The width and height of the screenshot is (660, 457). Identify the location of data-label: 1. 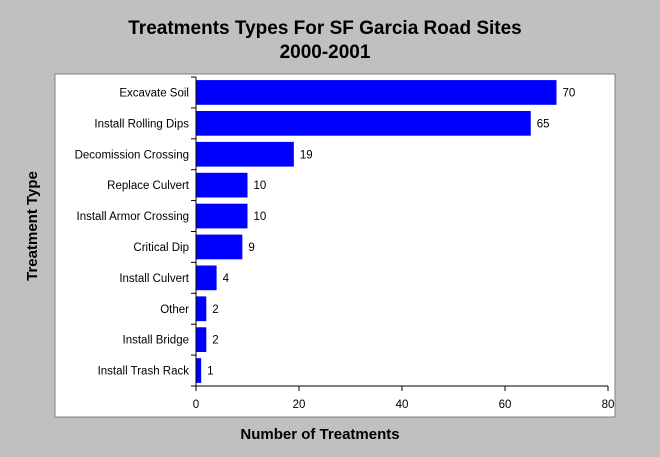
(210, 372).